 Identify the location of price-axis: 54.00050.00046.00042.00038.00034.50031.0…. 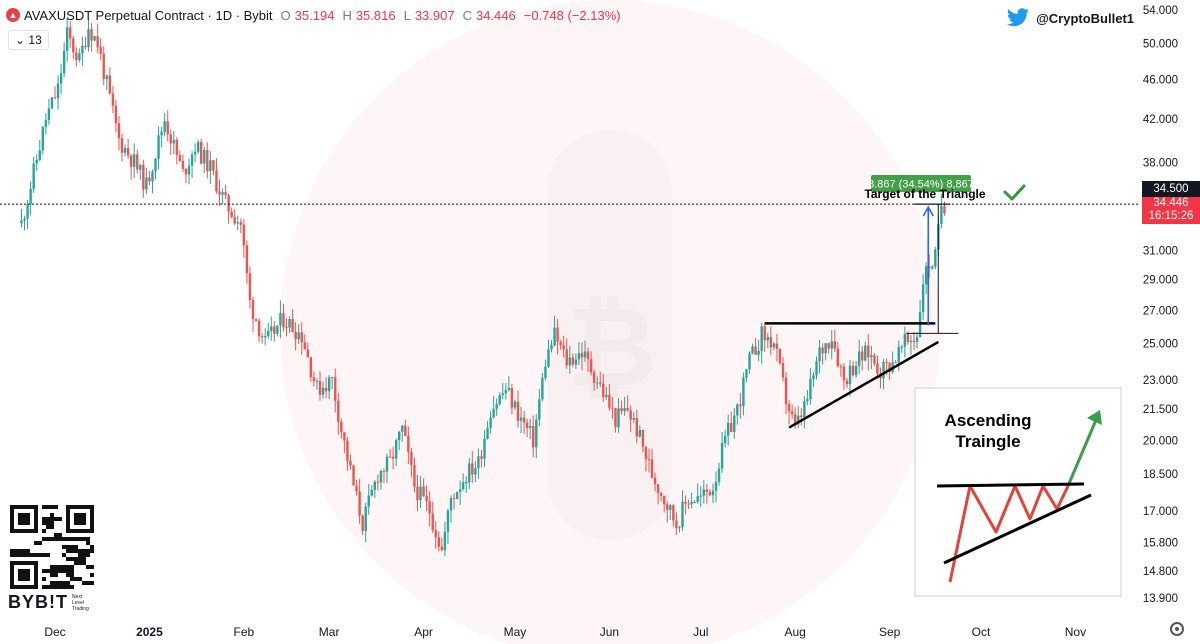
(1160, 305).